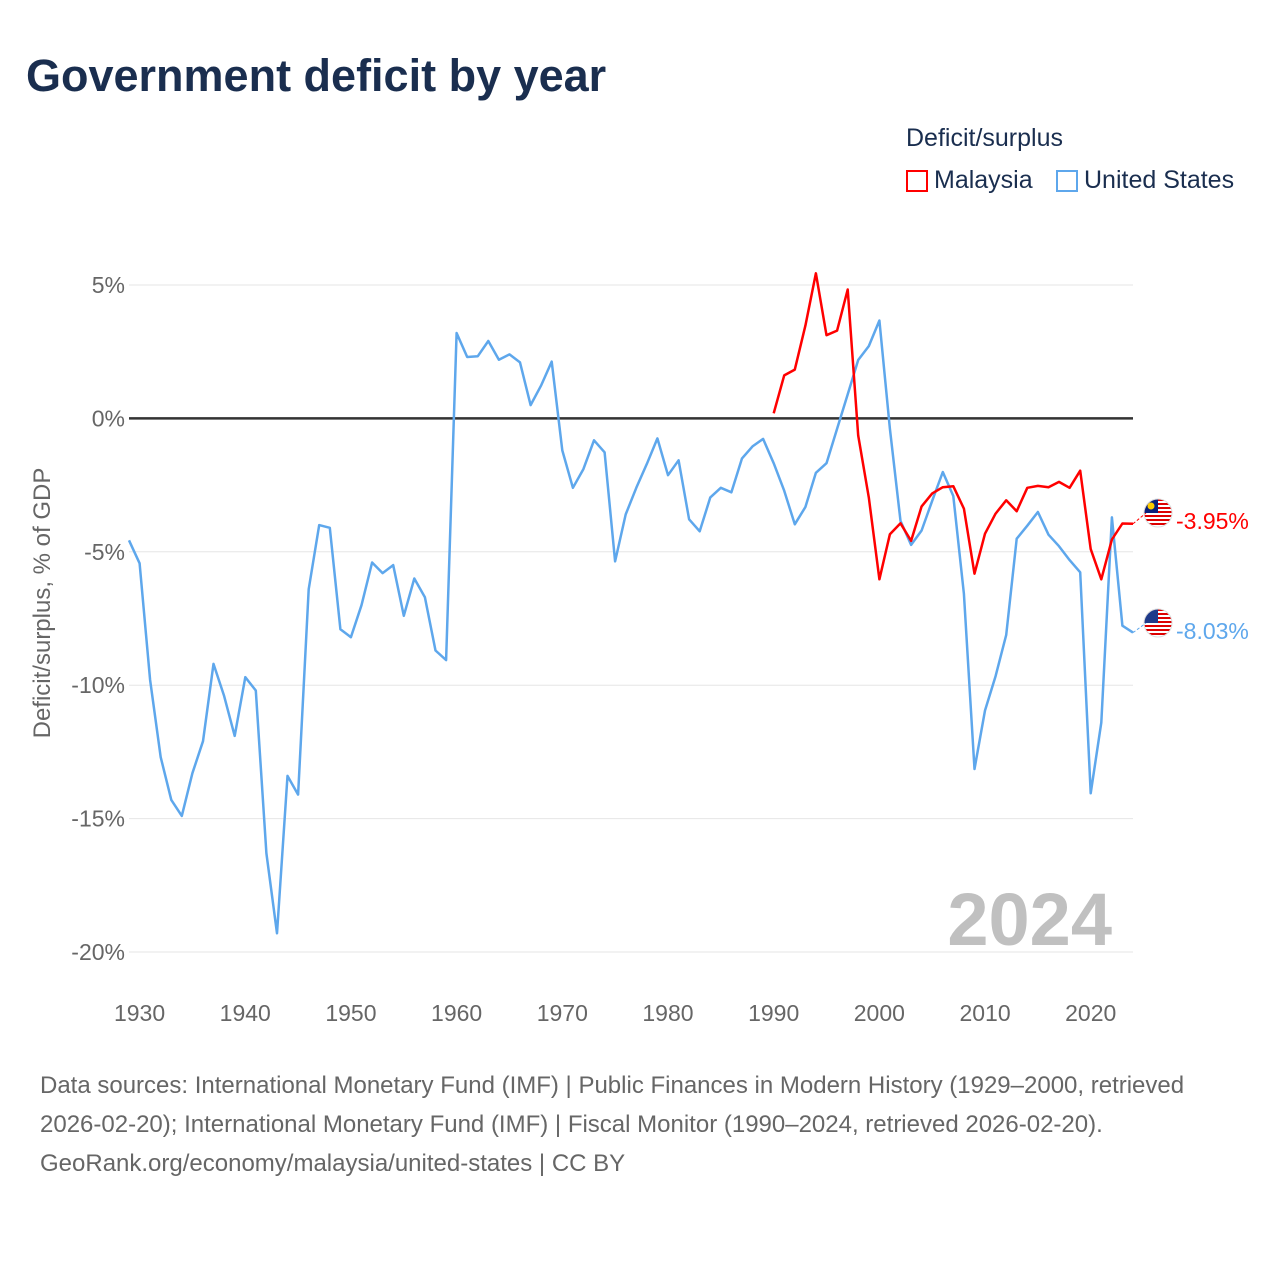  I want to click on x-tick-label: 2000, so click(879, 1013).